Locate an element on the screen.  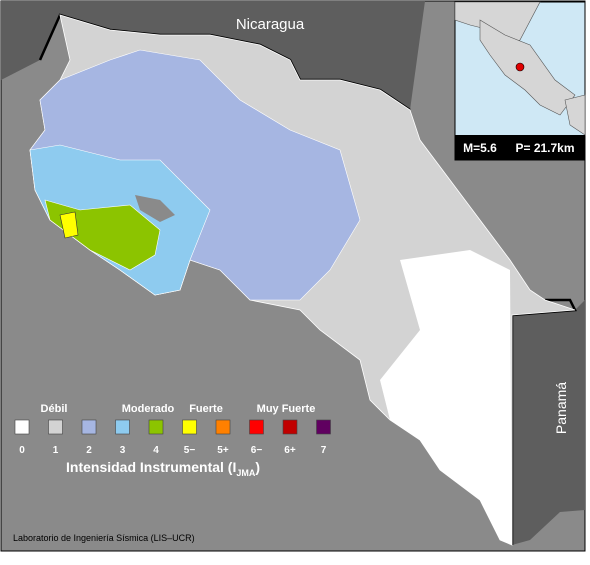
legend-label: 6+ is located at coordinates (290, 450).